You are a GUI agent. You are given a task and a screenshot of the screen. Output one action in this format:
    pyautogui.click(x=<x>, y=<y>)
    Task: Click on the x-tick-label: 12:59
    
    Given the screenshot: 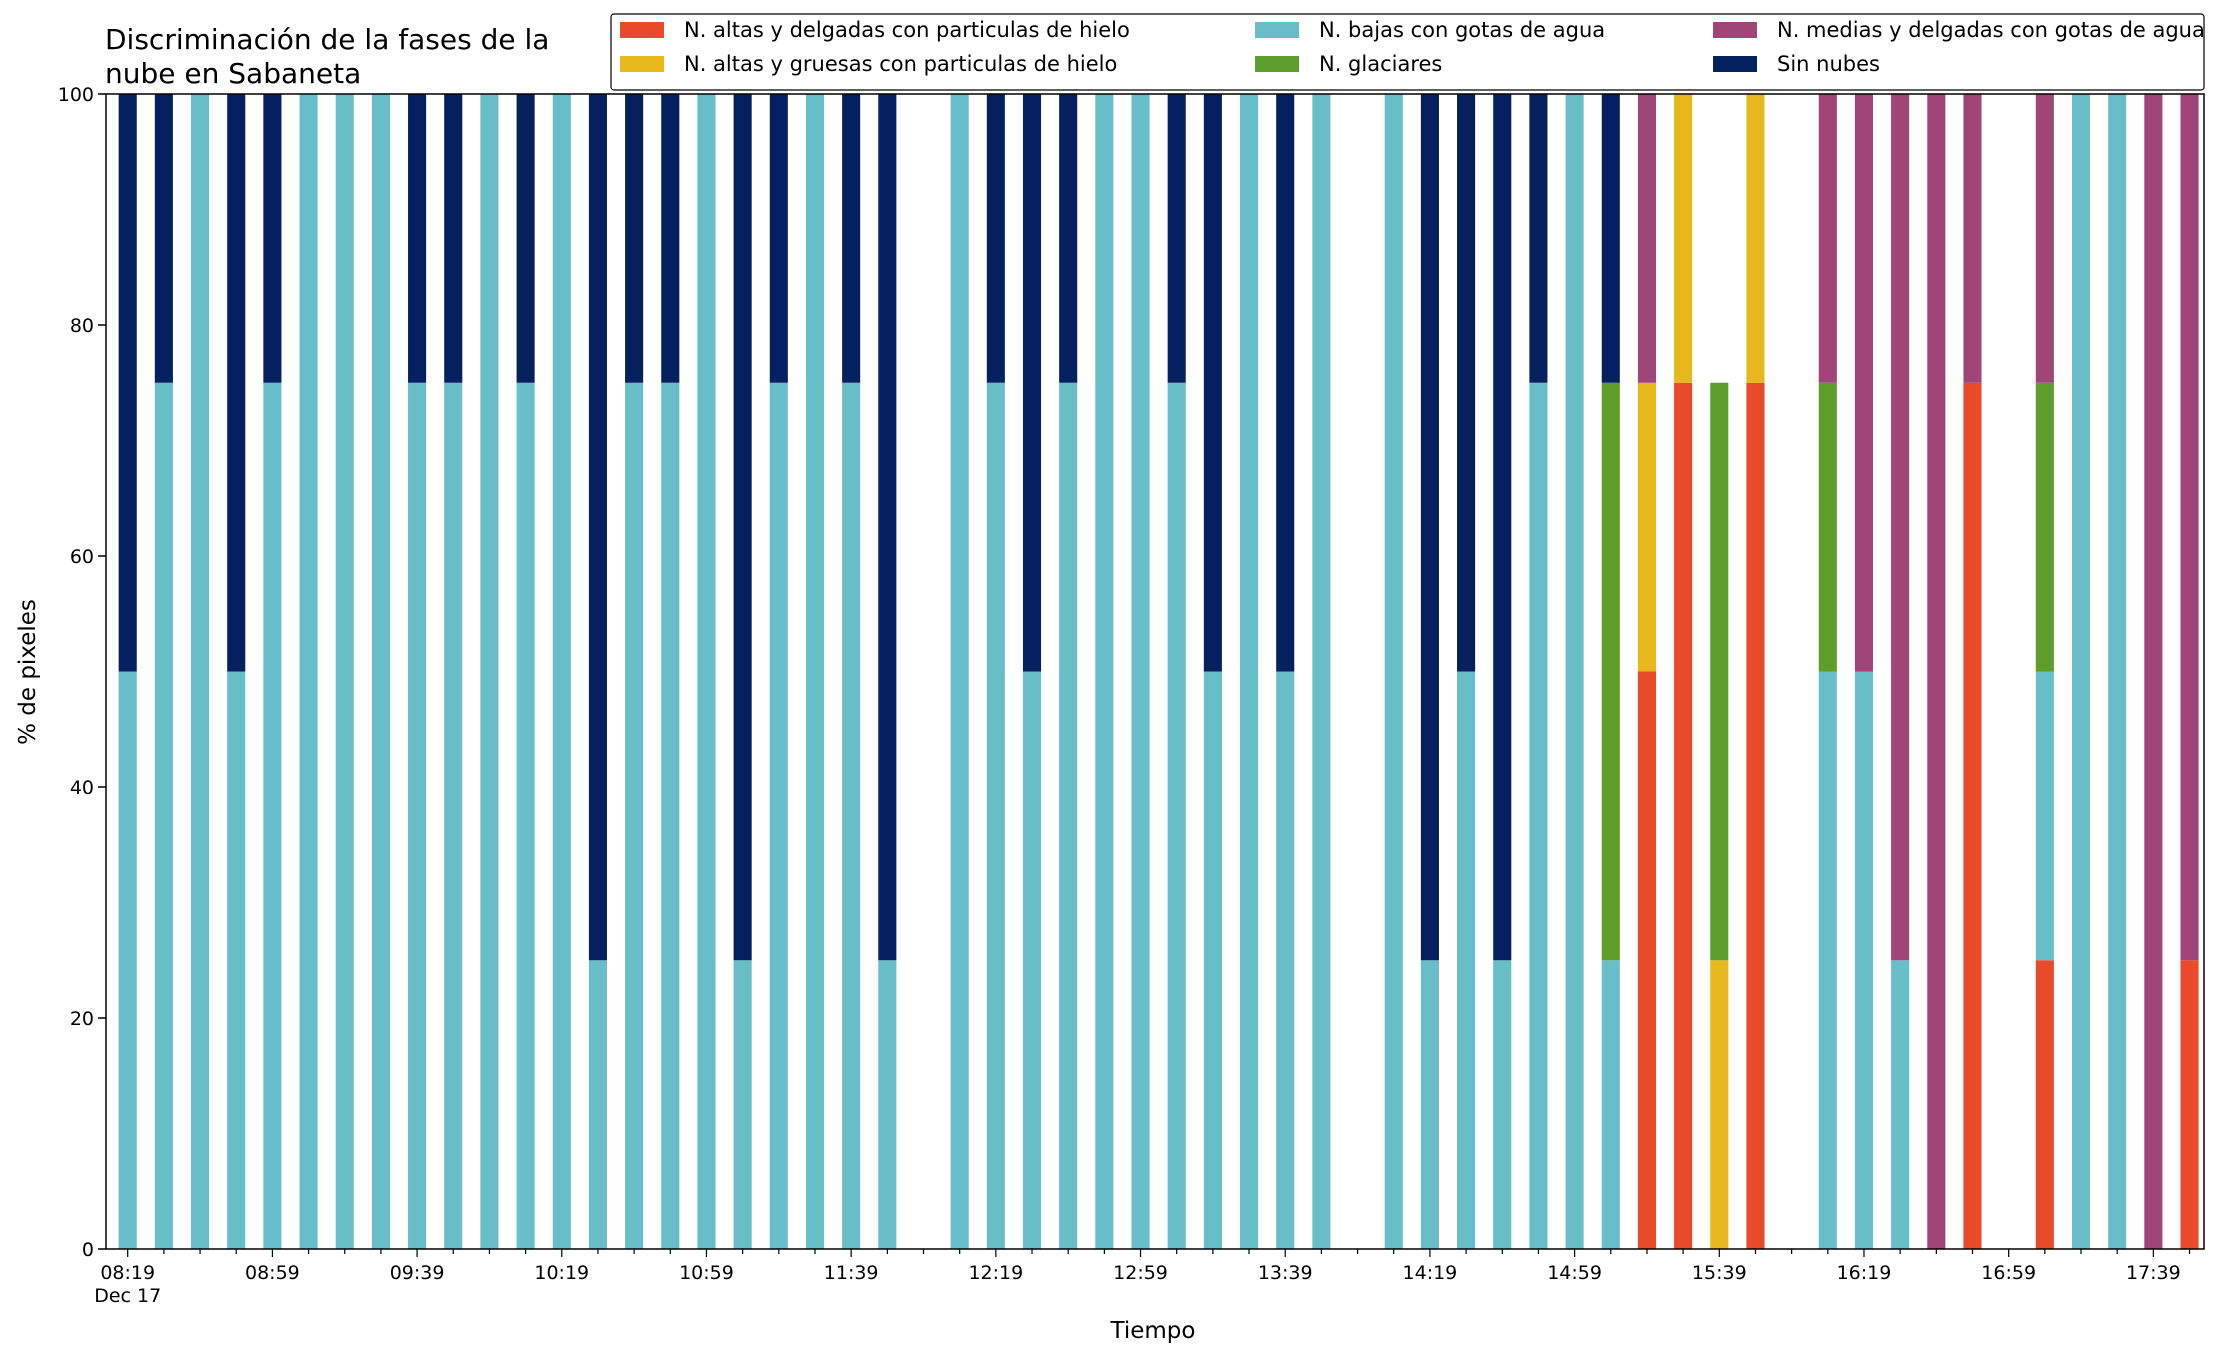 What is the action you would take?
    pyautogui.click(x=1140, y=1273)
    